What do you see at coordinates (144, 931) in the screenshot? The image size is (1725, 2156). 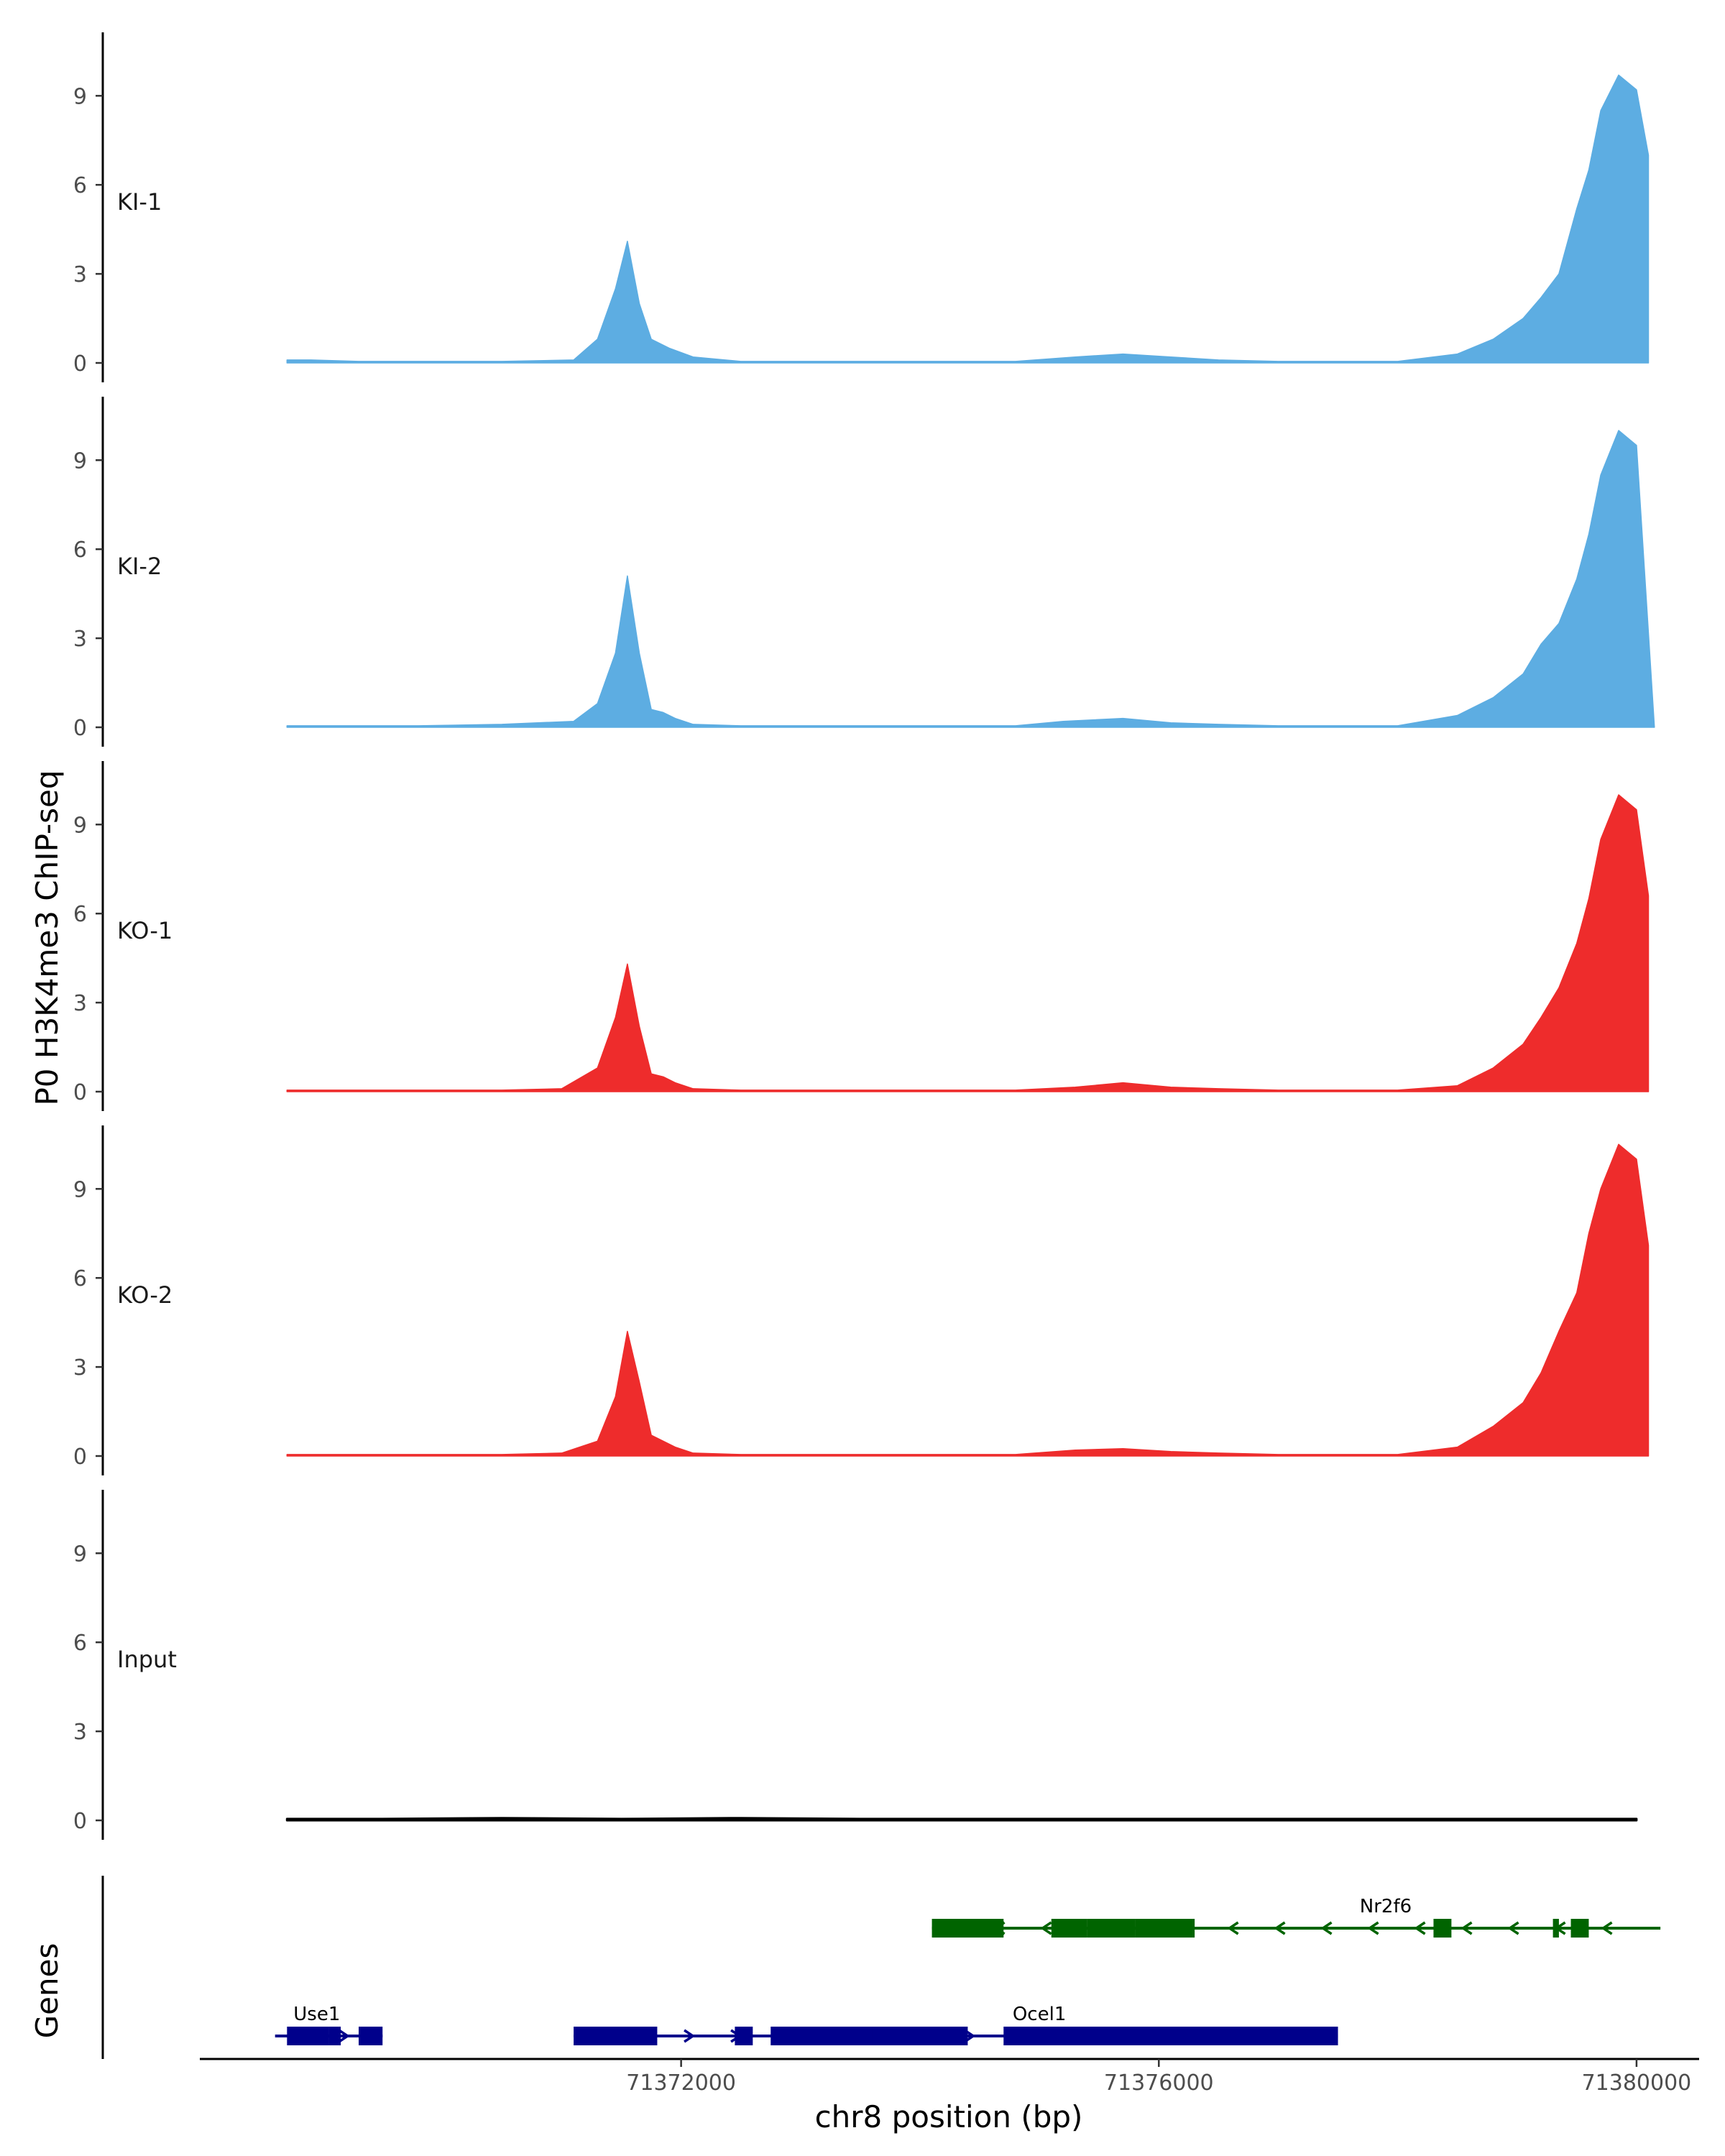 I see `track-label-ko-1: KO-1` at bounding box center [144, 931].